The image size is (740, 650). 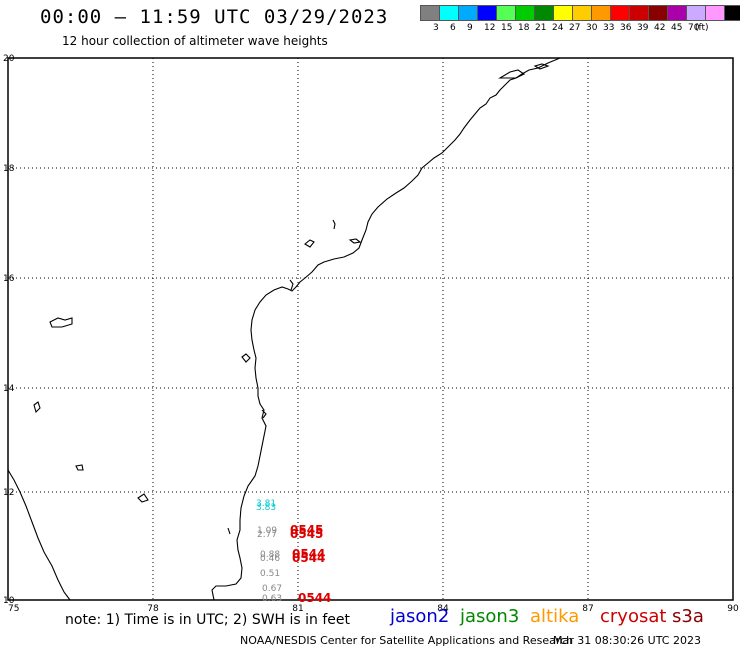 What do you see at coordinates (153, 609) in the screenshot?
I see `x-tick-label: 78` at bounding box center [153, 609].